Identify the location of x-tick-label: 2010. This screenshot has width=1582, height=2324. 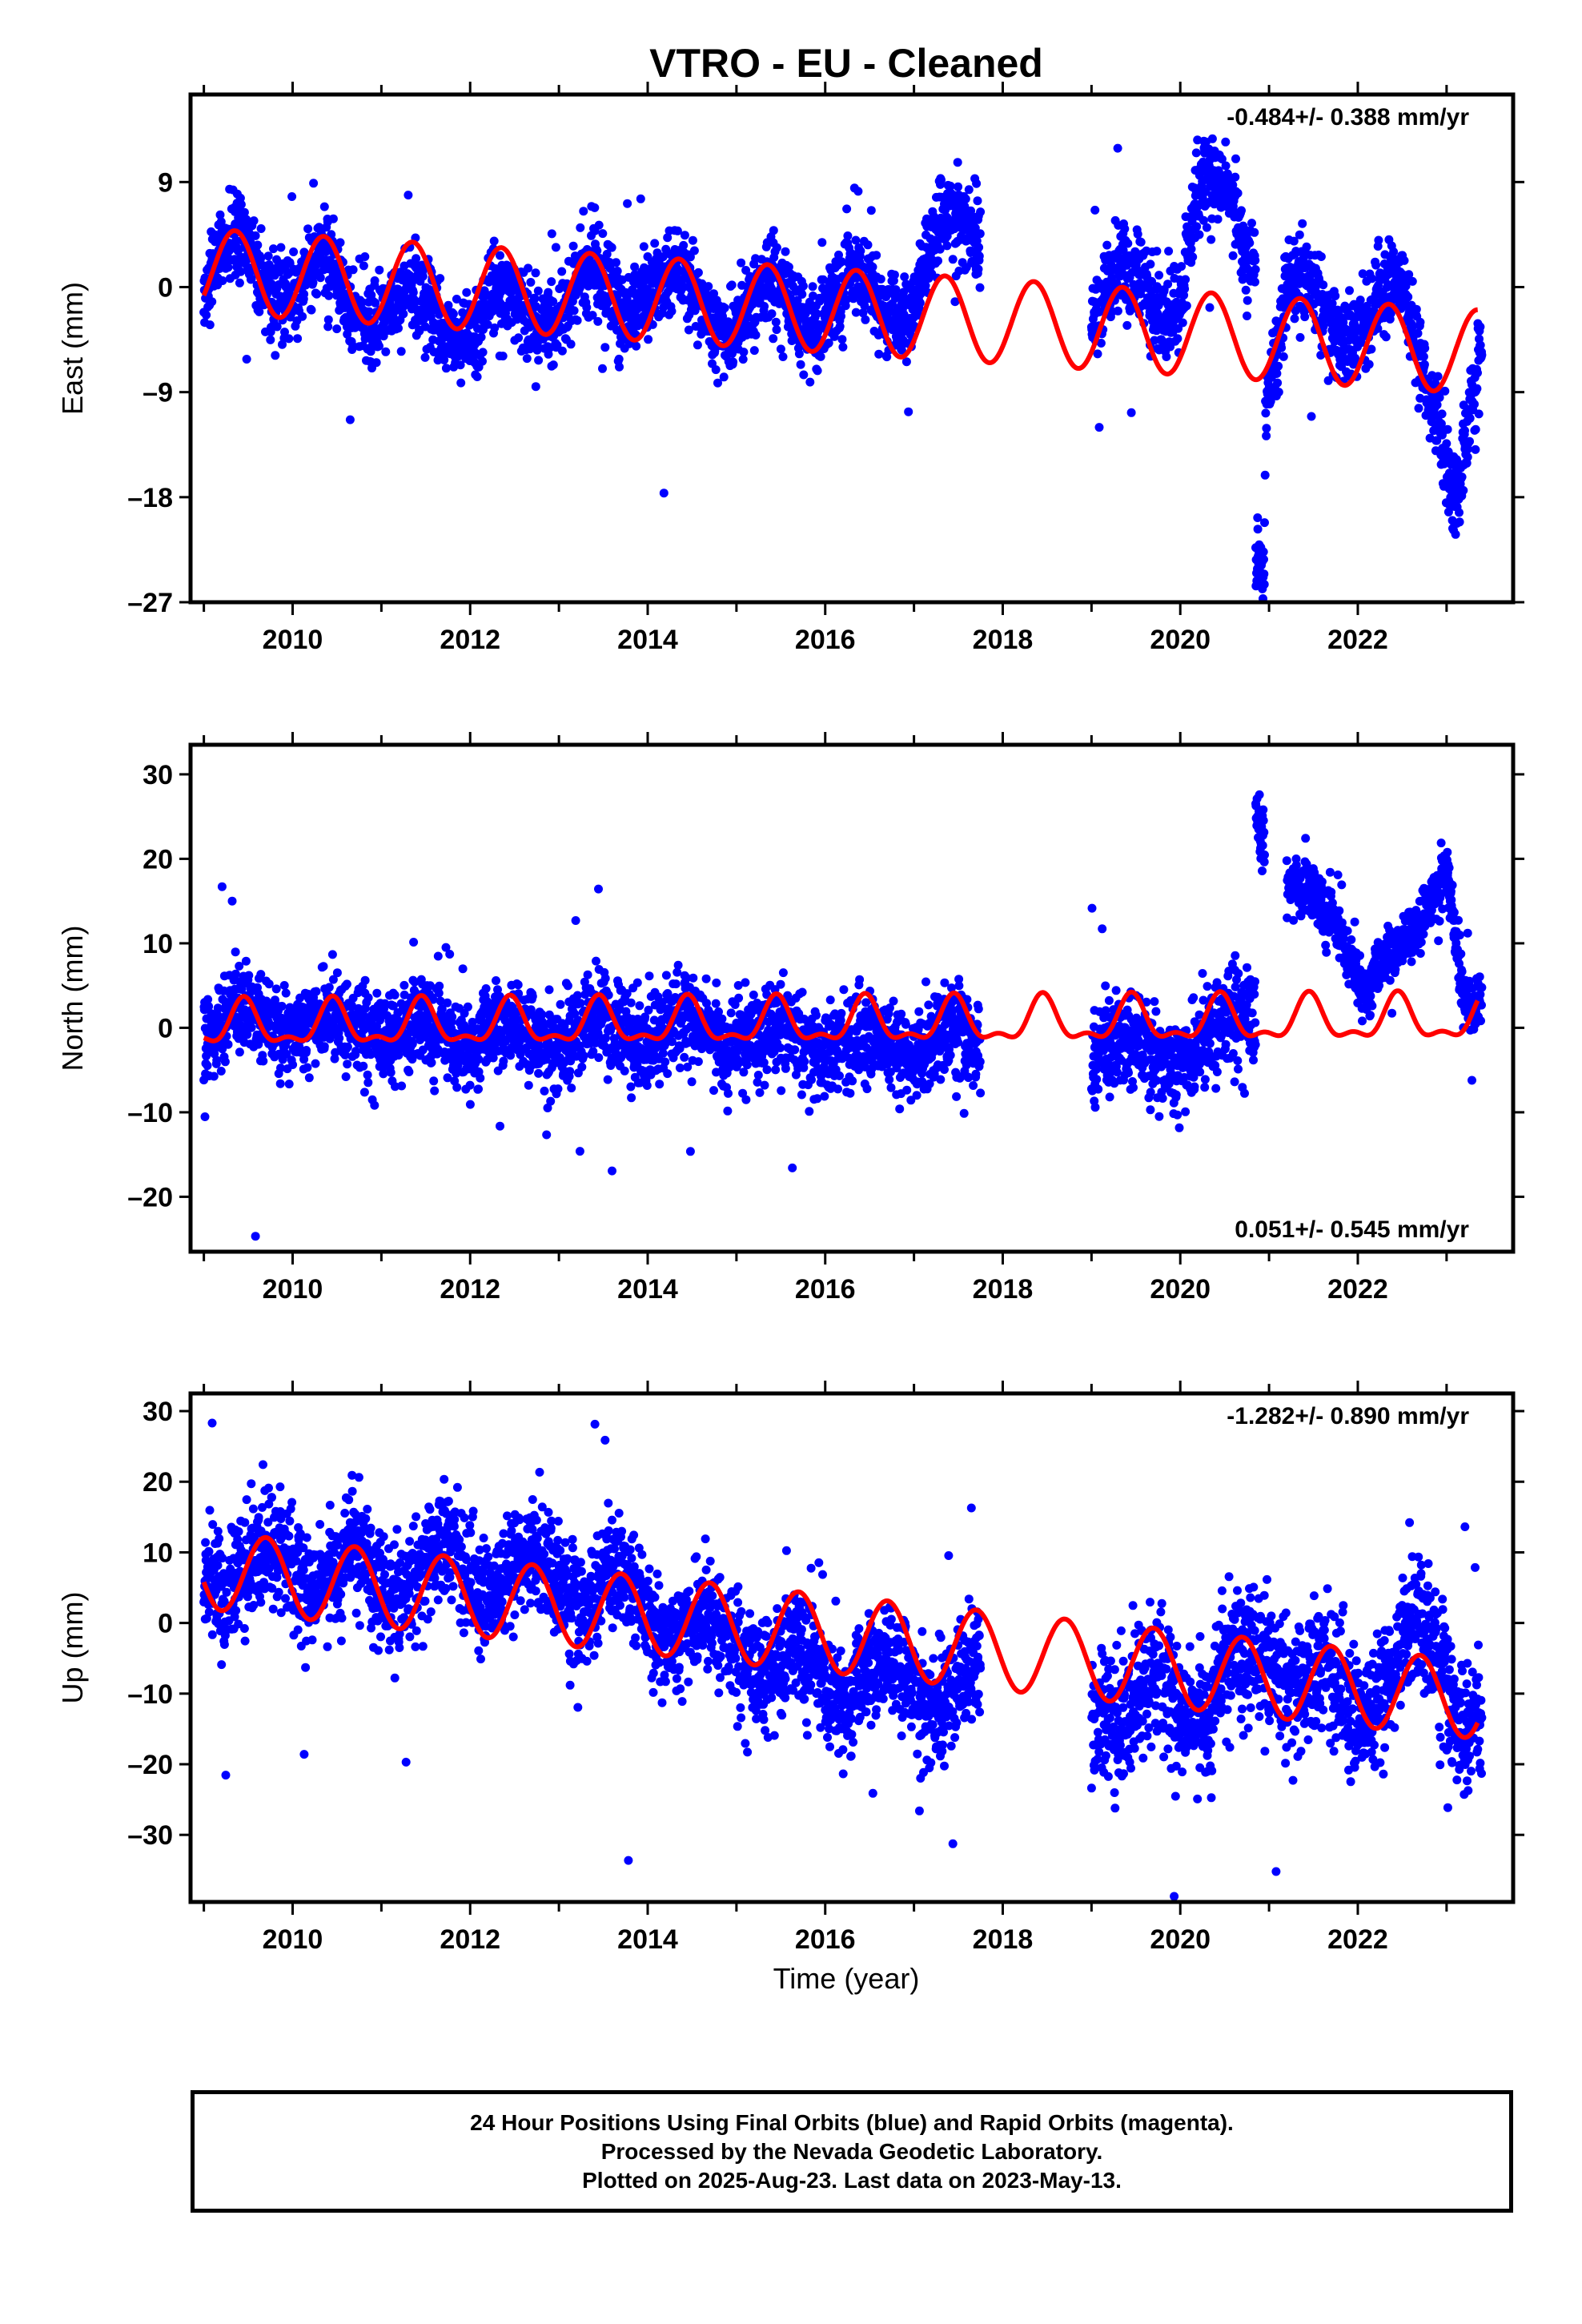
(293, 640).